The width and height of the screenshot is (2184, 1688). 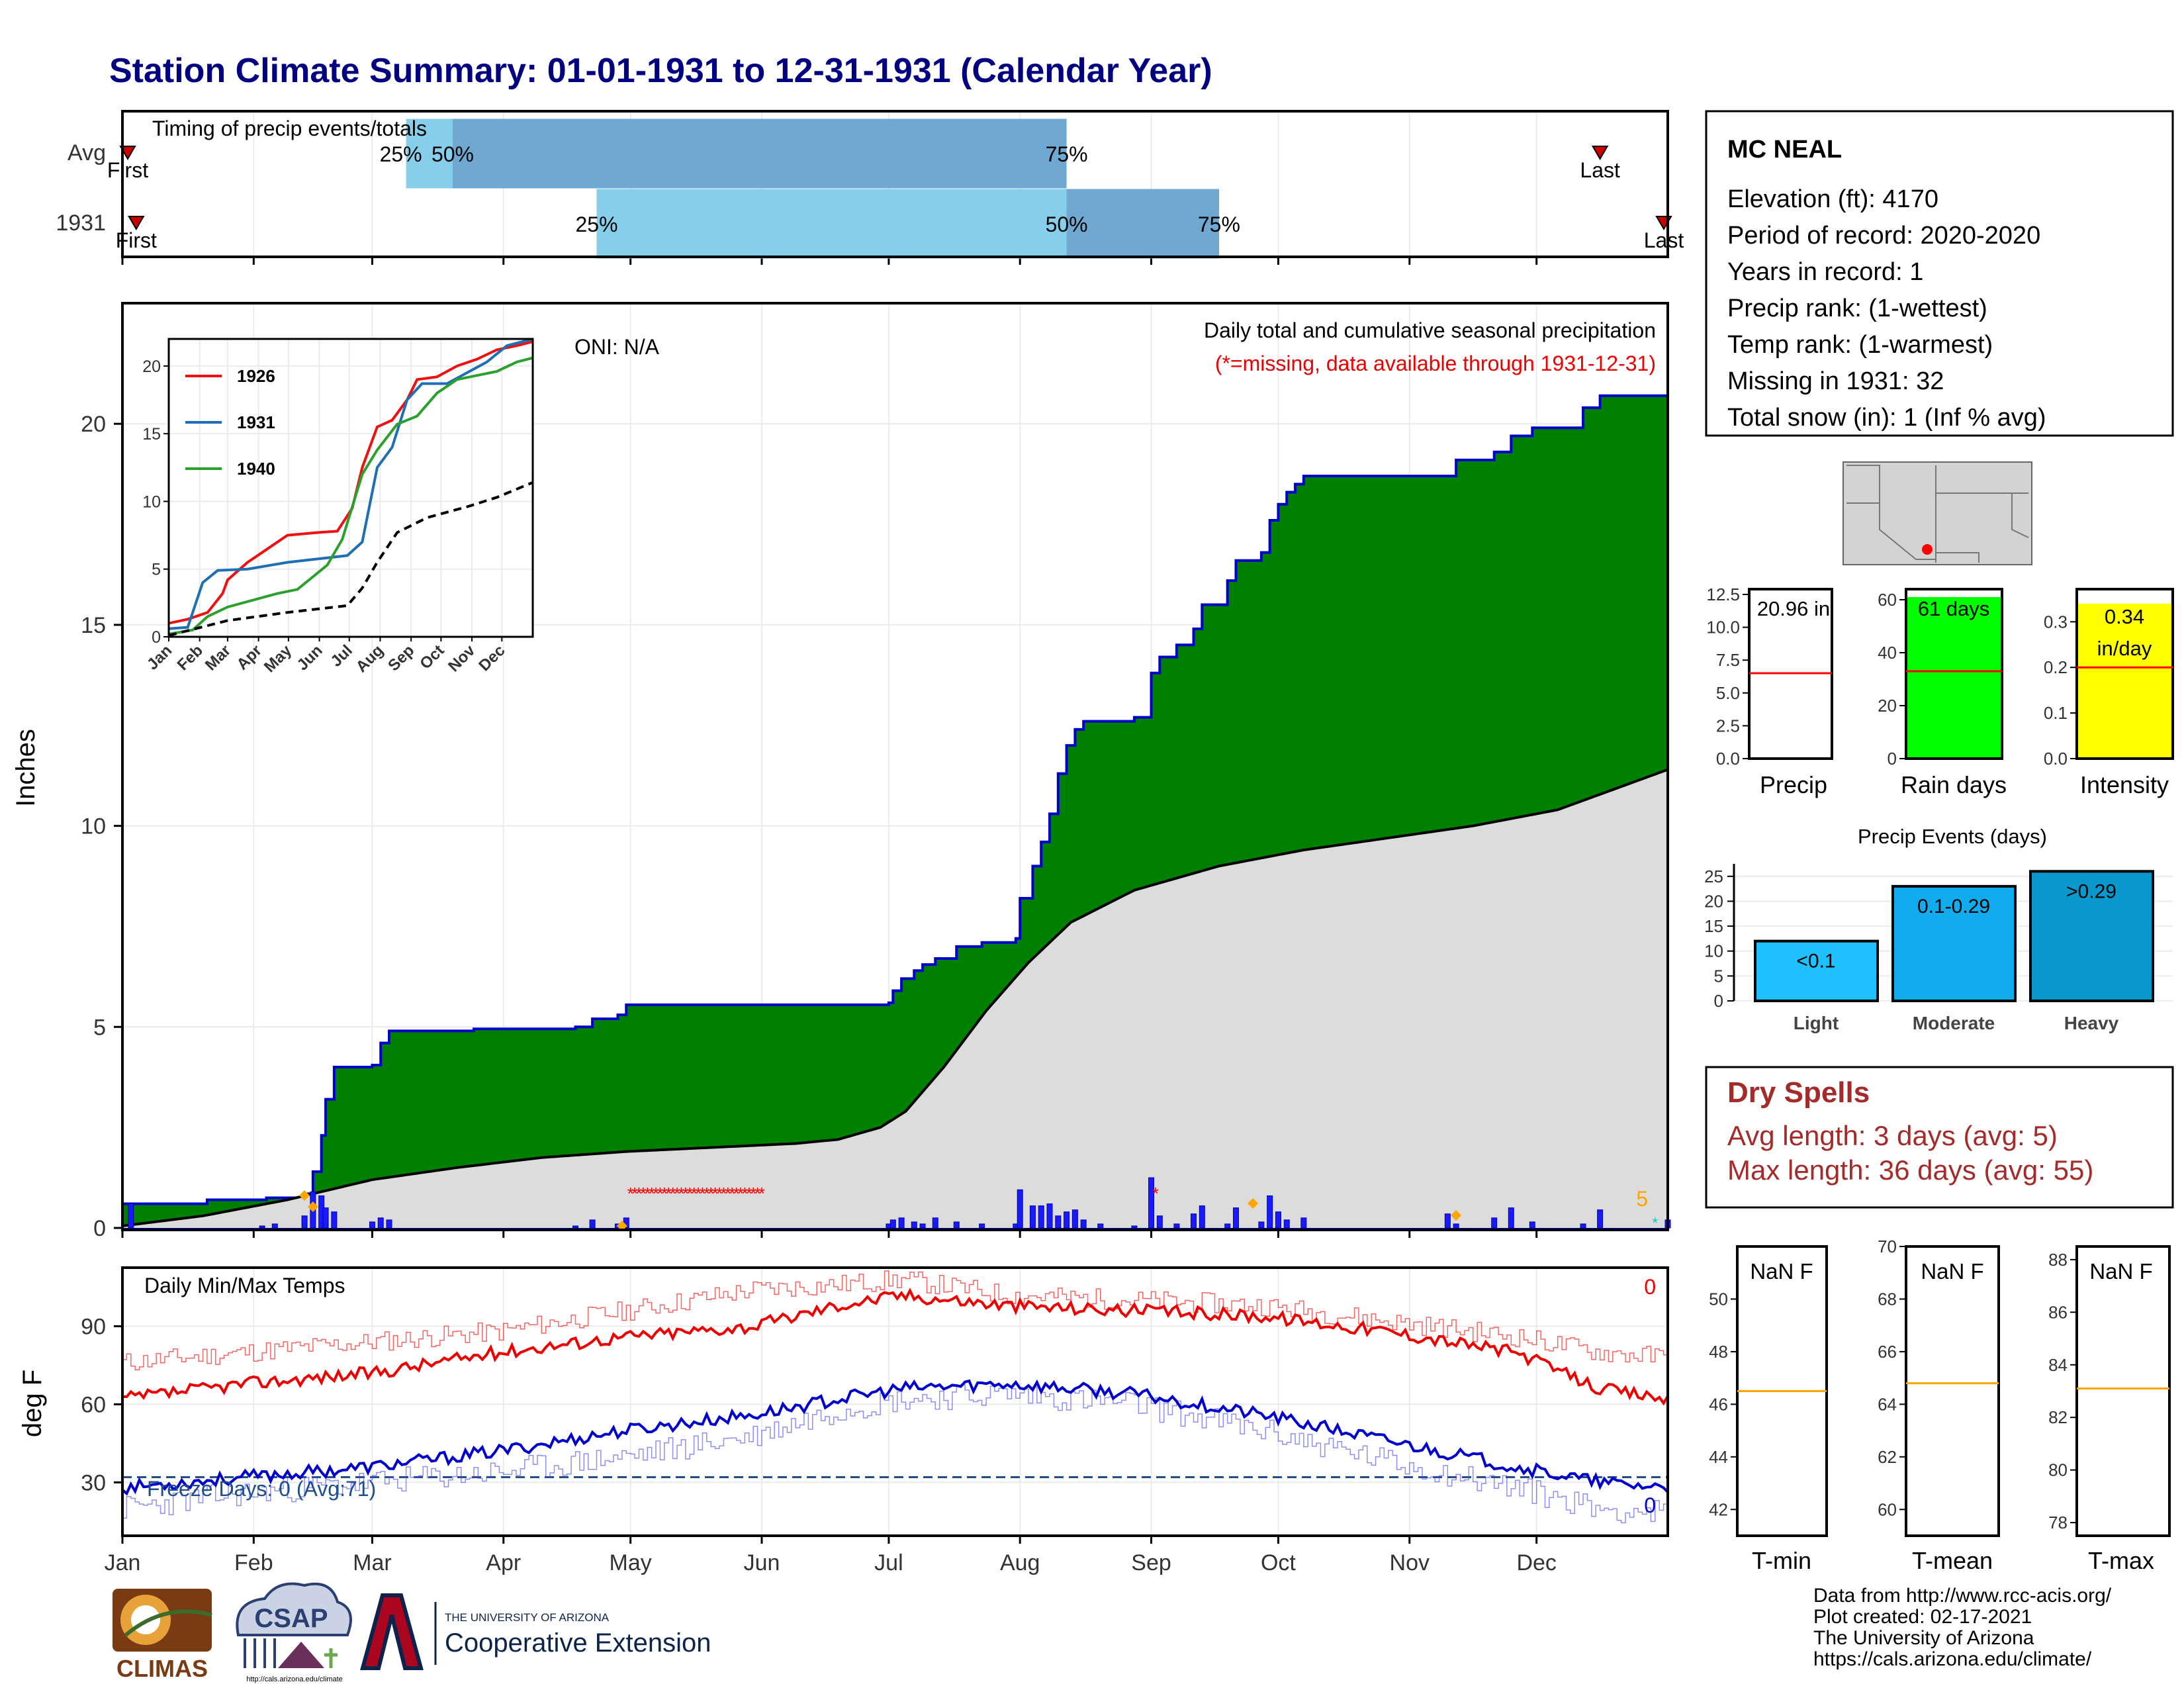 What do you see at coordinates (1723, 594) in the screenshot?
I see `summary-bar-tick-label-precip: 12.5` at bounding box center [1723, 594].